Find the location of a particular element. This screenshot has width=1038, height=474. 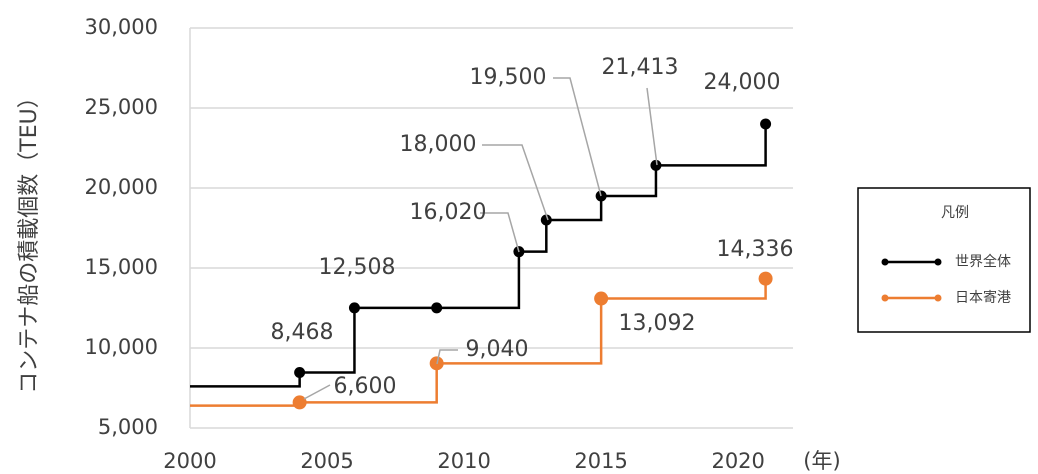

data-label: 24,000 is located at coordinates (742, 82).